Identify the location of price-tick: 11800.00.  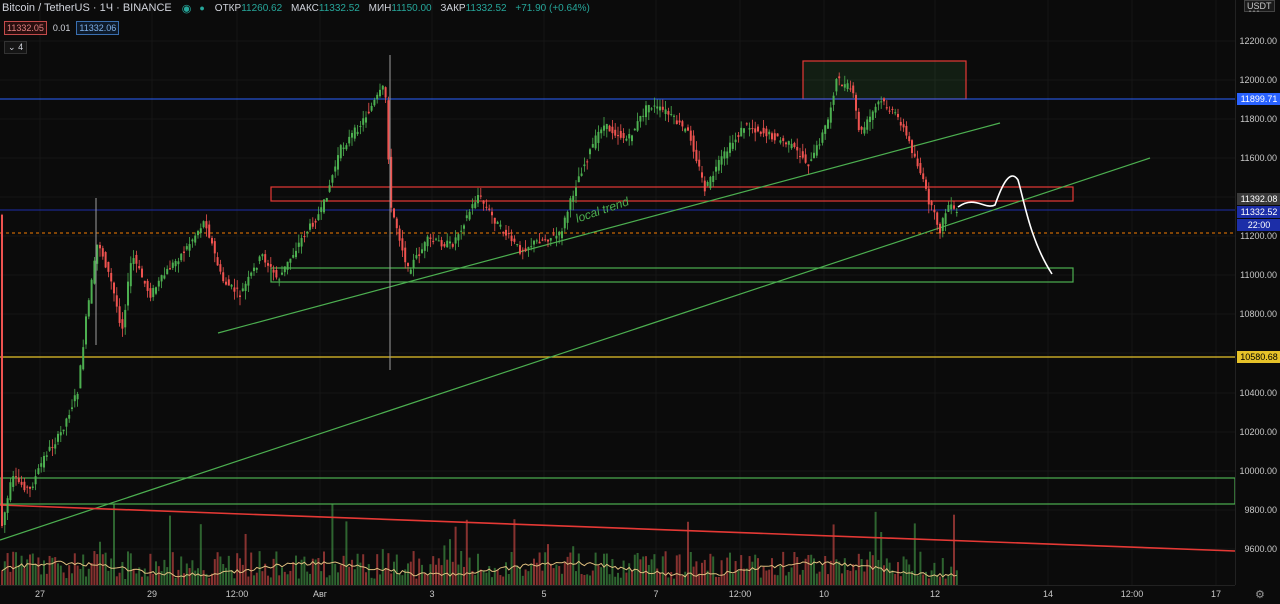
(1258, 119).